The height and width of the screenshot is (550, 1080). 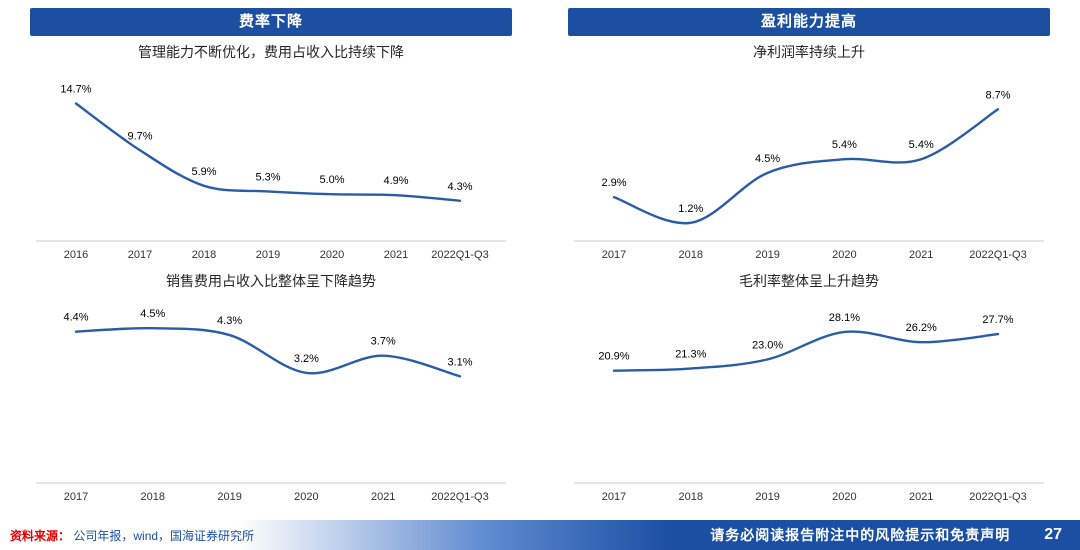 I want to click on value-label: 3.7%, so click(x=383, y=342).